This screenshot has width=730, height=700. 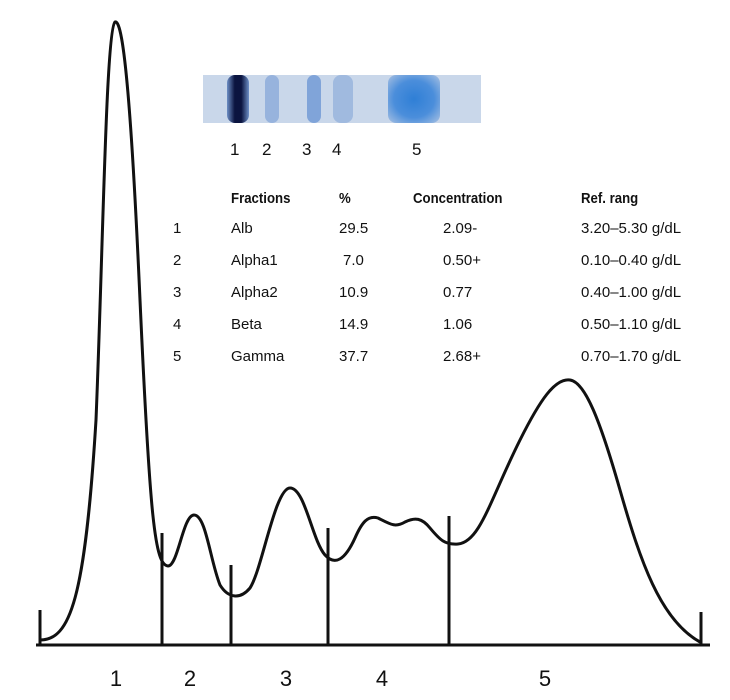 What do you see at coordinates (177, 324) in the screenshot?
I see `row-num: 4` at bounding box center [177, 324].